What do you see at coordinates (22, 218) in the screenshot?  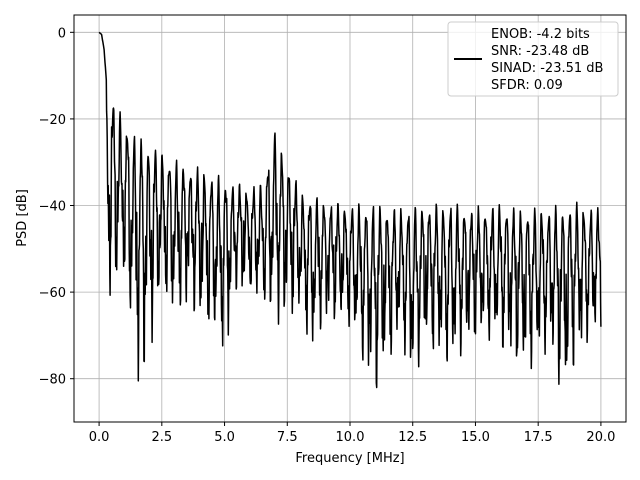 I see `y-axis-label: PSD [dB]` at bounding box center [22, 218].